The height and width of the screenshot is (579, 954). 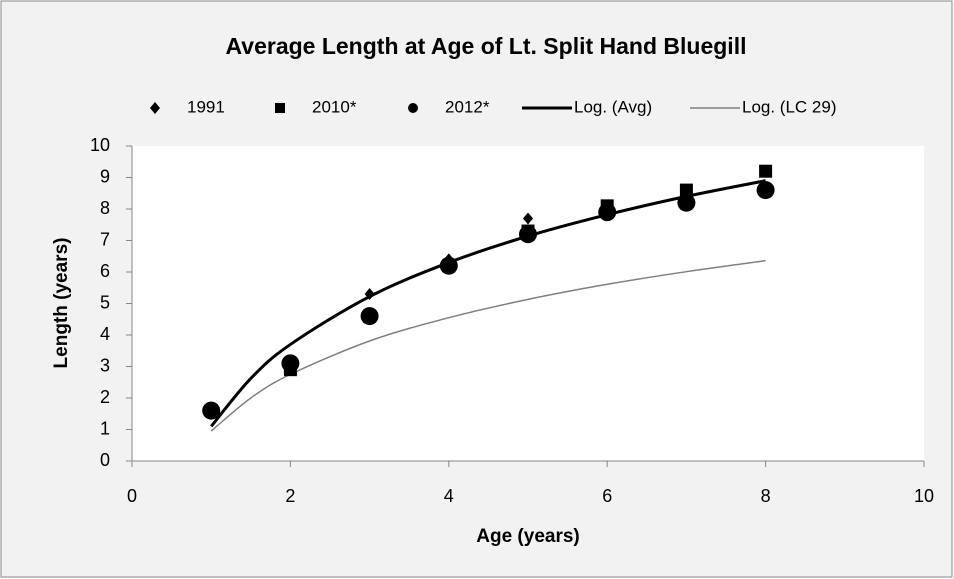 I want to click on x-tick-label: 6, so click(x=607, y=496).